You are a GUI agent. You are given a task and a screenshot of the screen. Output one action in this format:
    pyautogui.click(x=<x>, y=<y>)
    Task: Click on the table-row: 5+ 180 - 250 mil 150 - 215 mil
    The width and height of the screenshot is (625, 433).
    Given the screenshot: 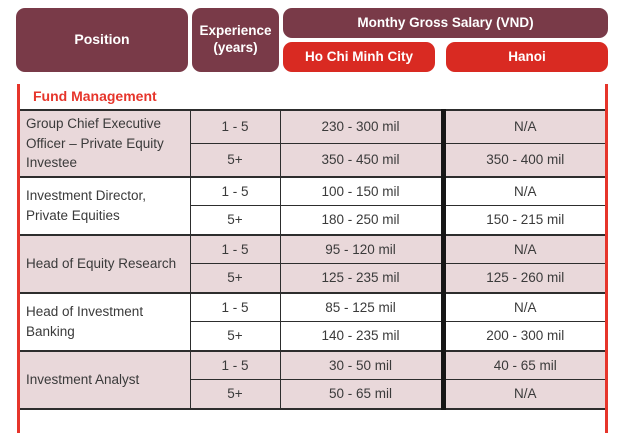 What is the action you would take?
    pyautogui.click(x=312, y=220)
    